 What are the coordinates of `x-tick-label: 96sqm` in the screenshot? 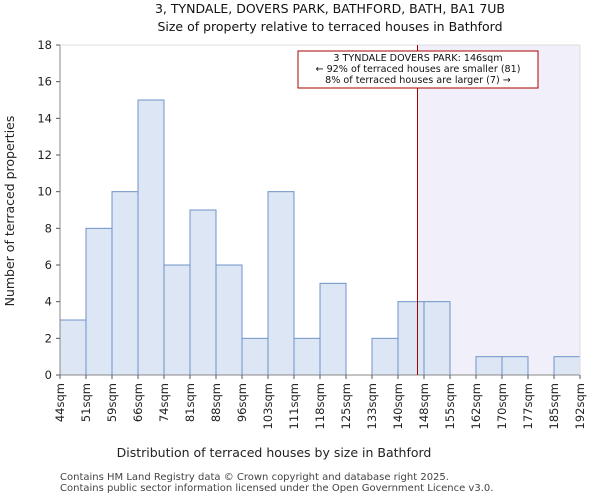 It's located at (242, 402).